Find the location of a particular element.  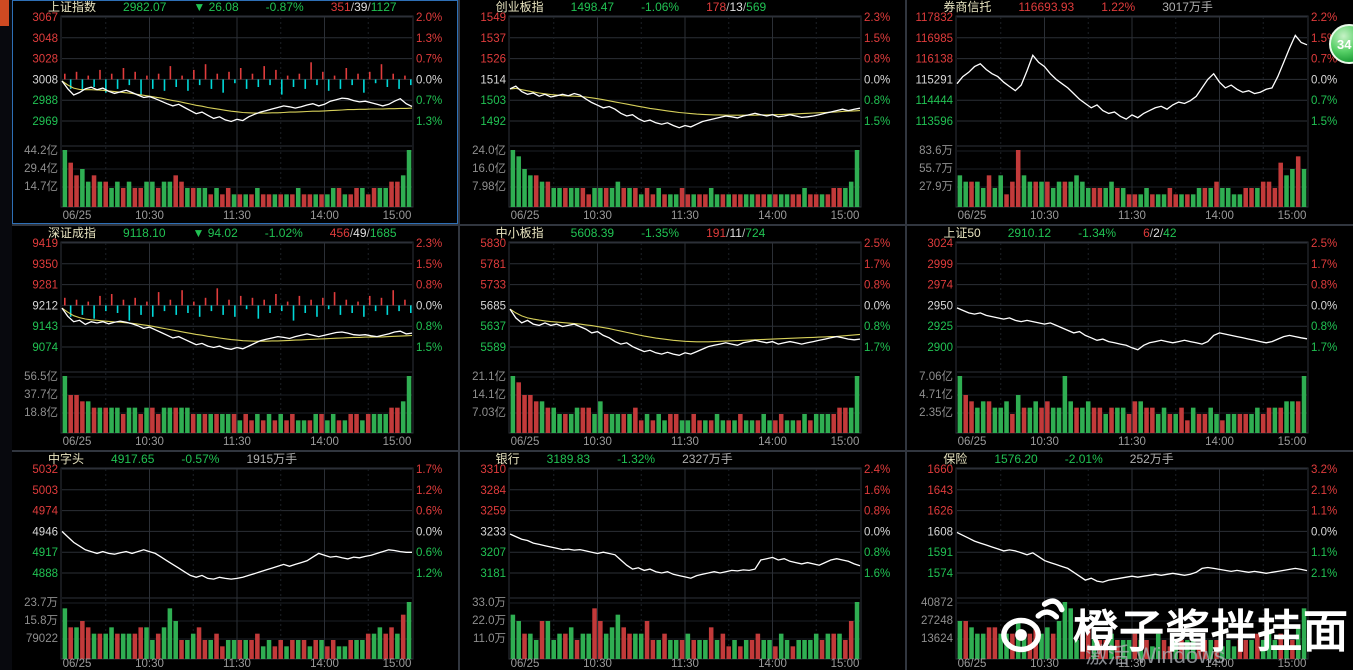

svg-text: 3233 is located at coordinates (493, 532).